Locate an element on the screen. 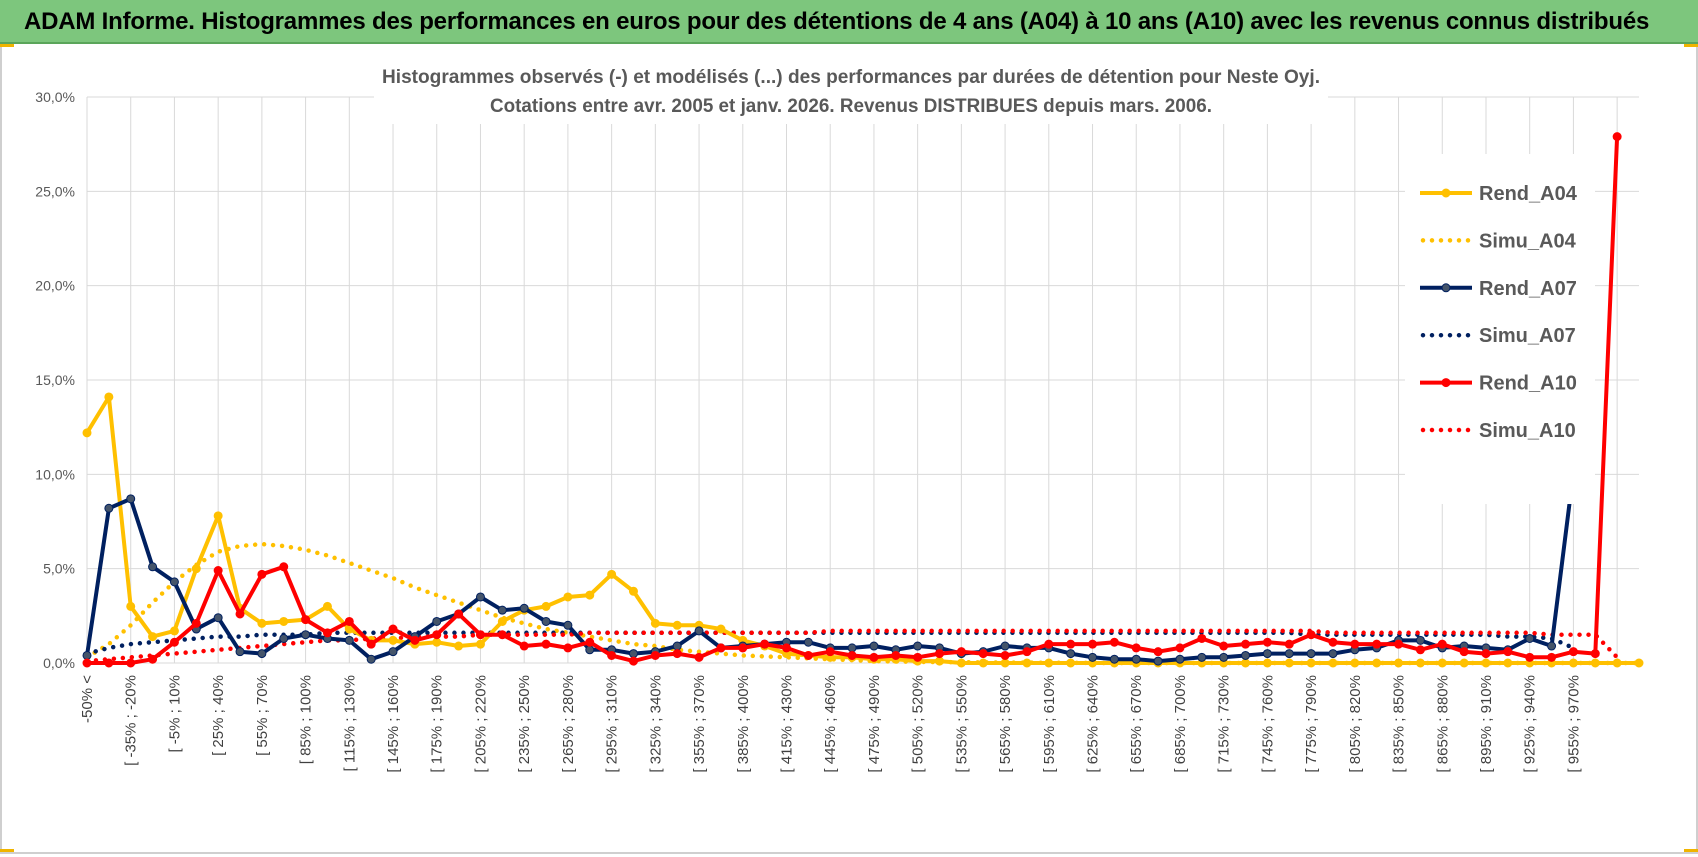  x-tick-label: [ 715% ; 730% is located at coordinates (1224, 724).